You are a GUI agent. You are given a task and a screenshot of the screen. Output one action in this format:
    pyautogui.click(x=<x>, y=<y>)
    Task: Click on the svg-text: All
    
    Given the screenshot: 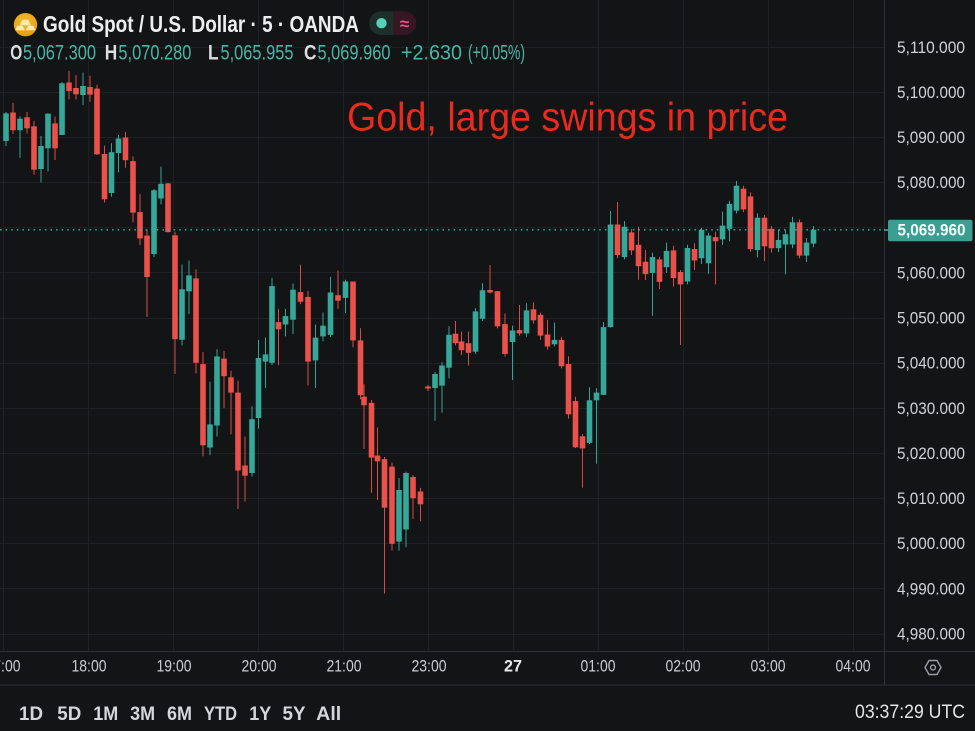 What is the action you would take?
    pyautogui.click(x=328, y=714)
    